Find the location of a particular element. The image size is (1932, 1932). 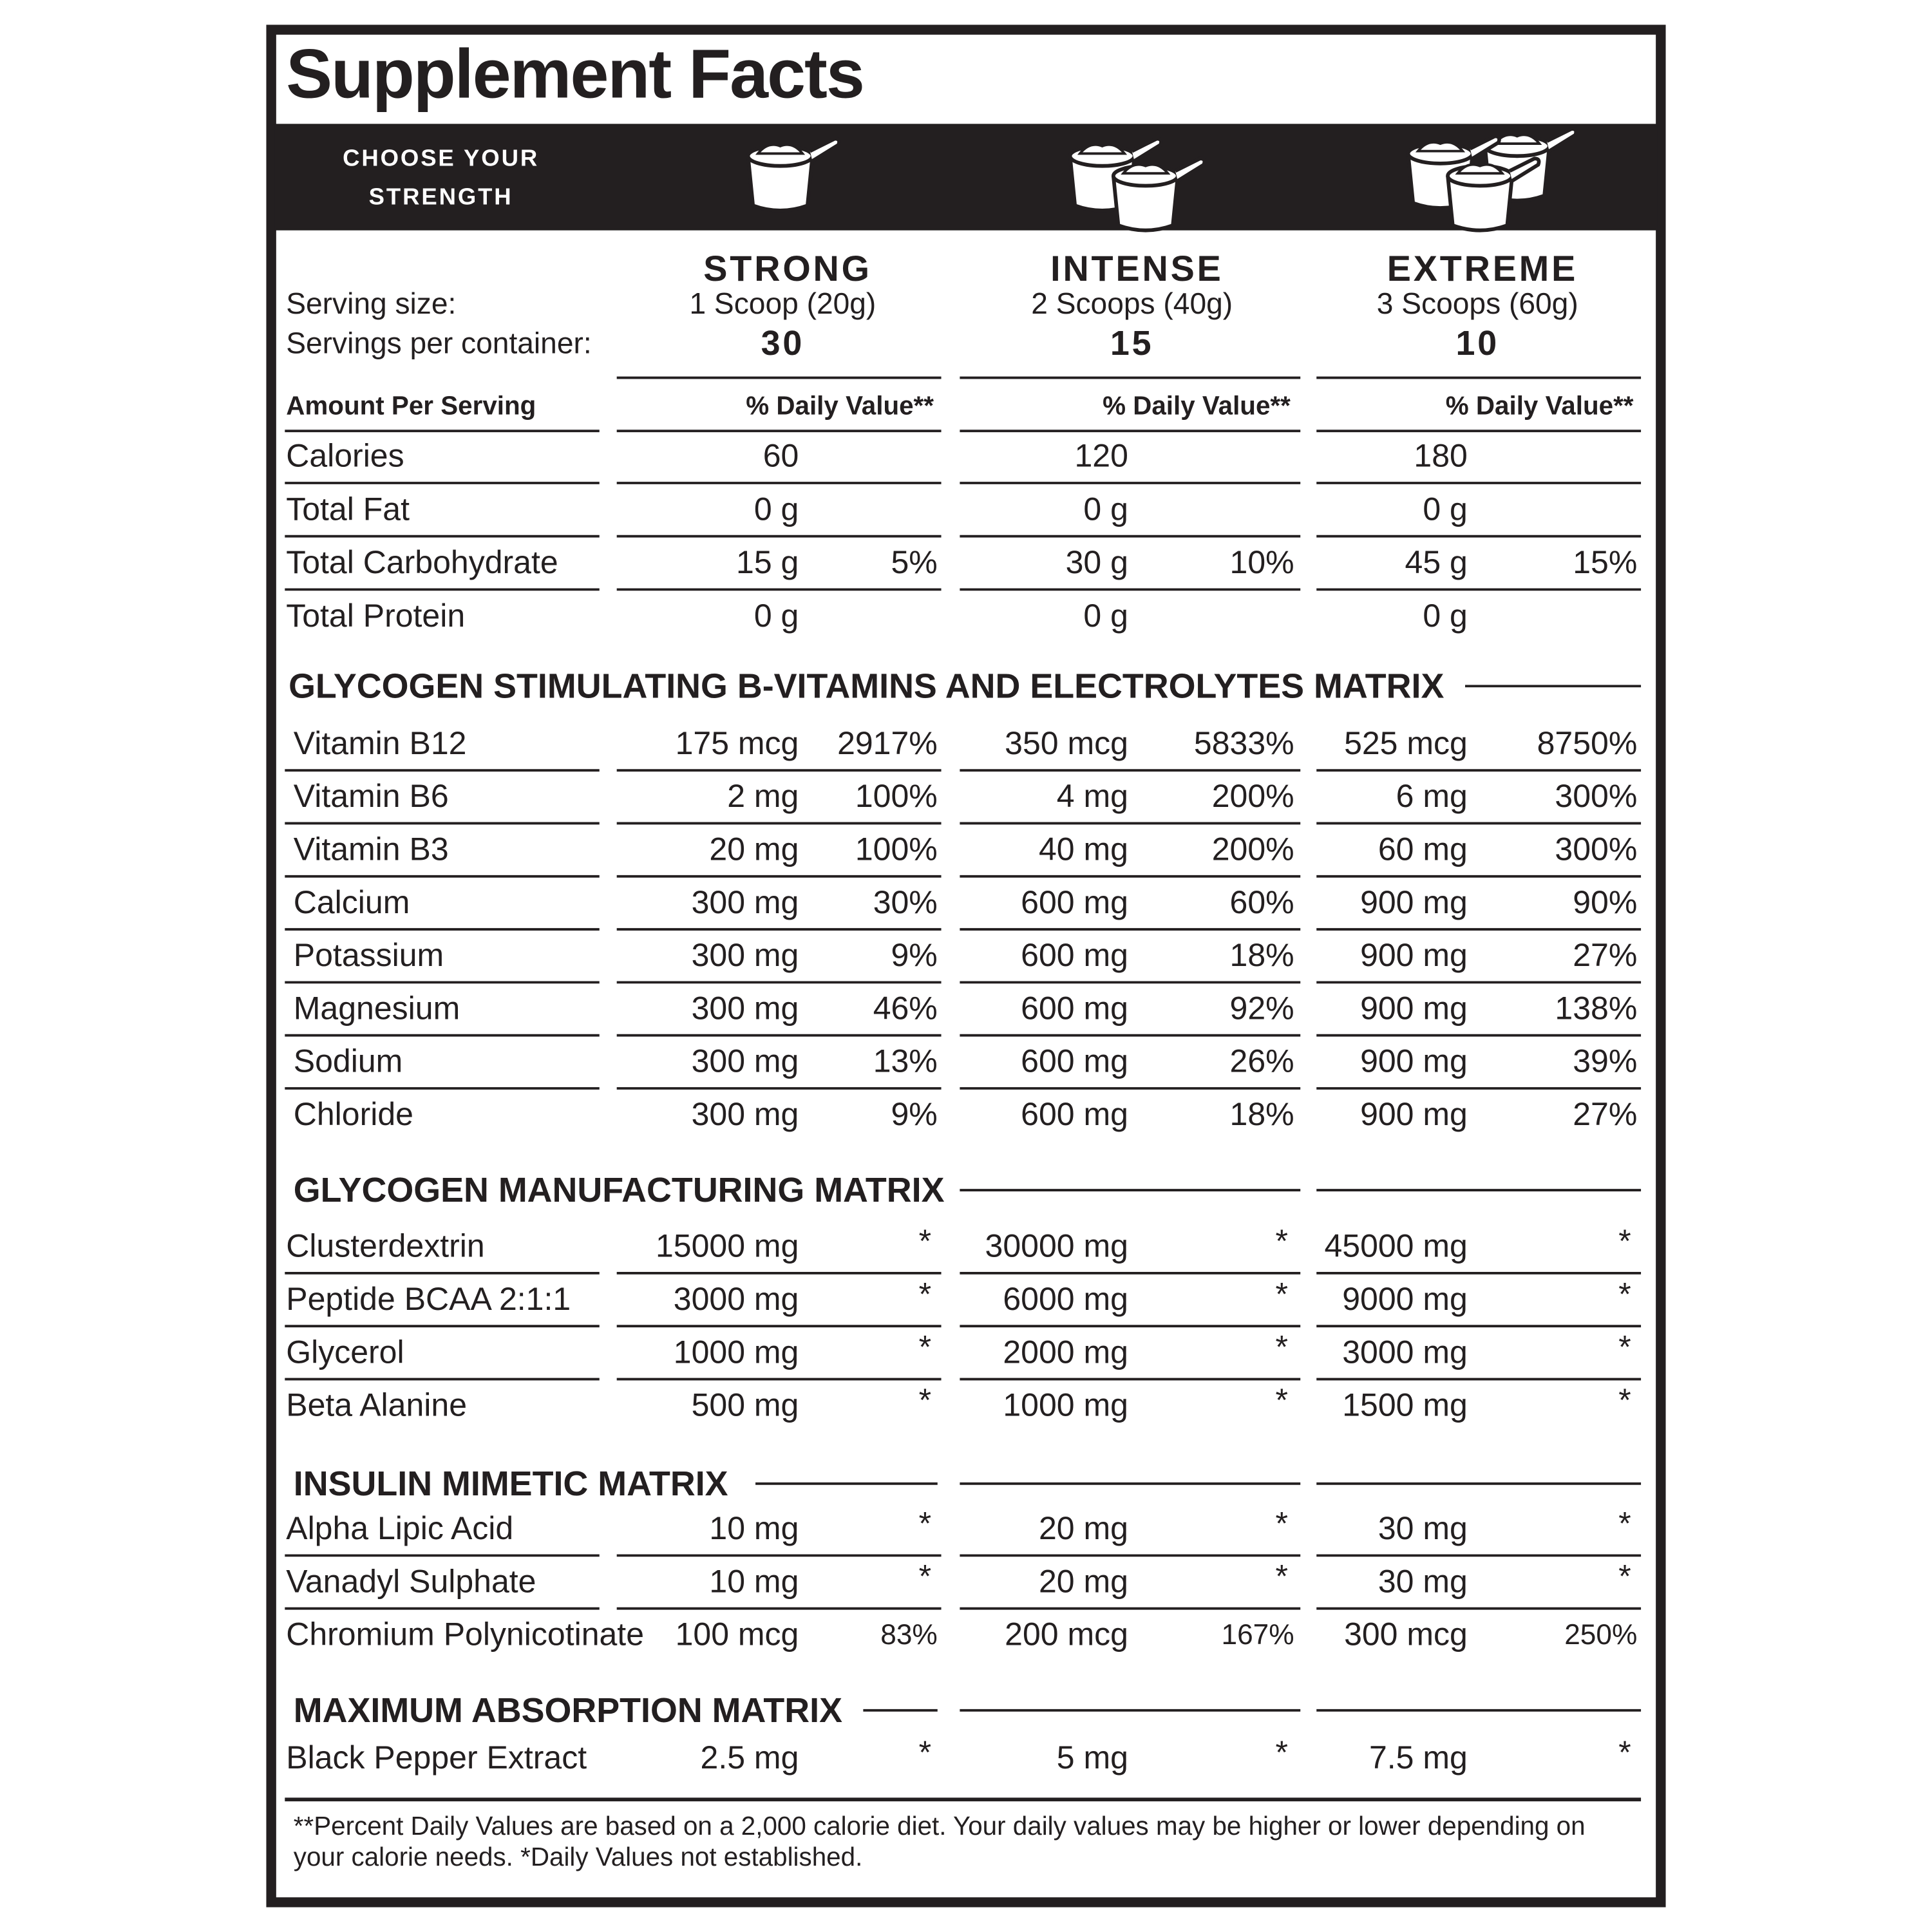

nutrient-name: Potassium is located at coordinates (369, 955).